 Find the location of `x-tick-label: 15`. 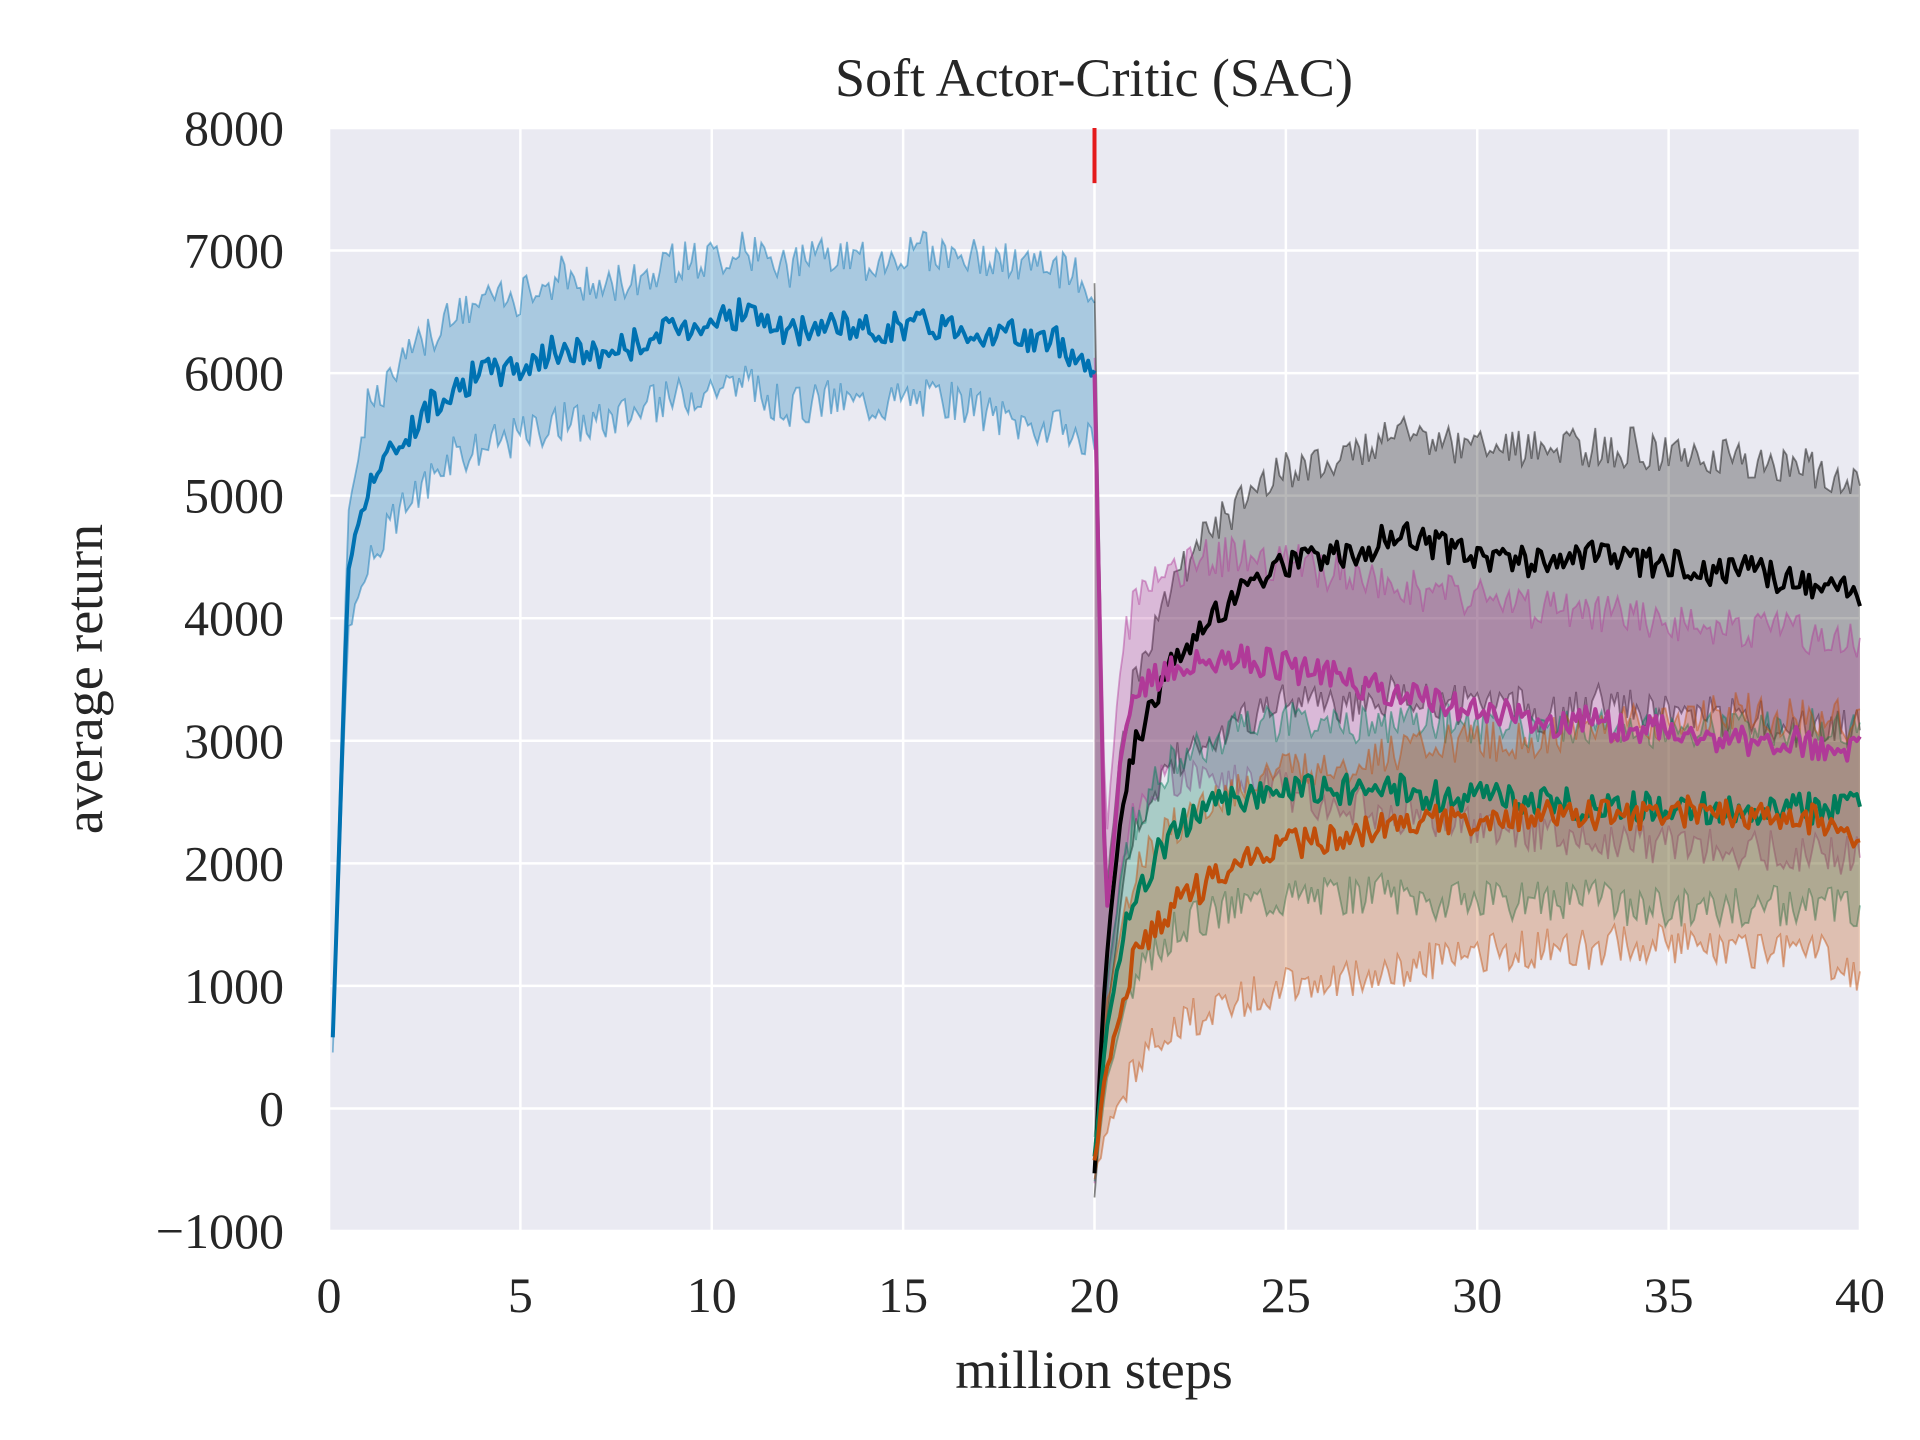

x-tick-label: 15 is located at coordinates (903, 1295).